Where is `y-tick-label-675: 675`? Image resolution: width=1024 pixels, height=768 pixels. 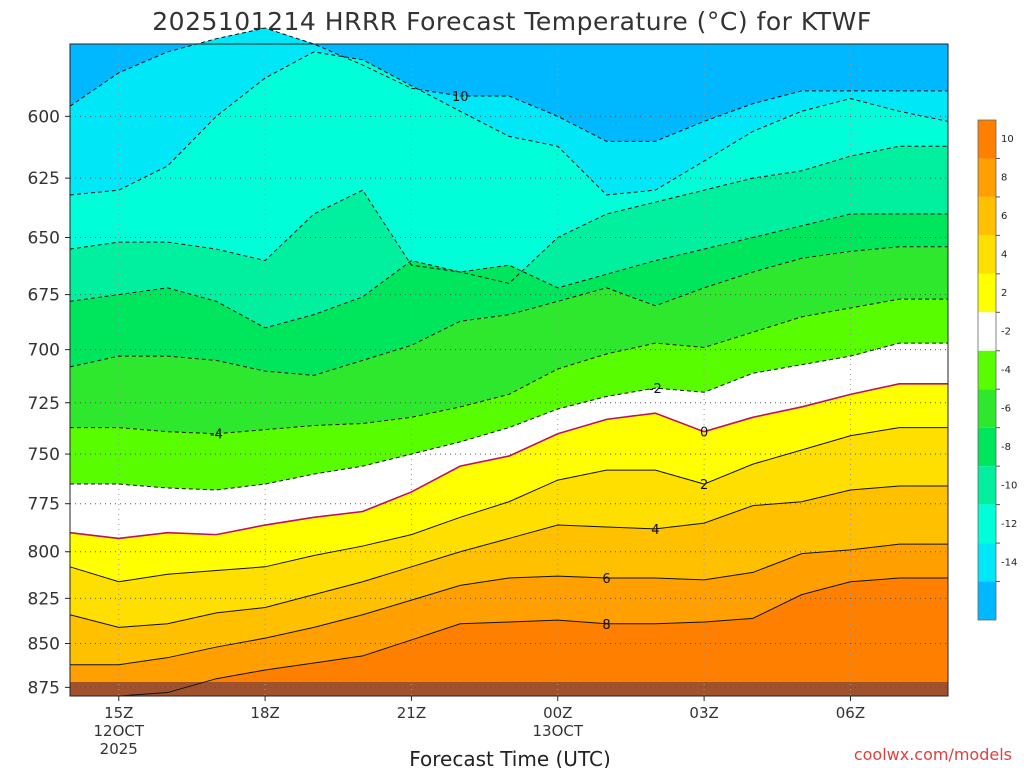
y-tick-label-675: 675 is located at coordinates (44, 296).